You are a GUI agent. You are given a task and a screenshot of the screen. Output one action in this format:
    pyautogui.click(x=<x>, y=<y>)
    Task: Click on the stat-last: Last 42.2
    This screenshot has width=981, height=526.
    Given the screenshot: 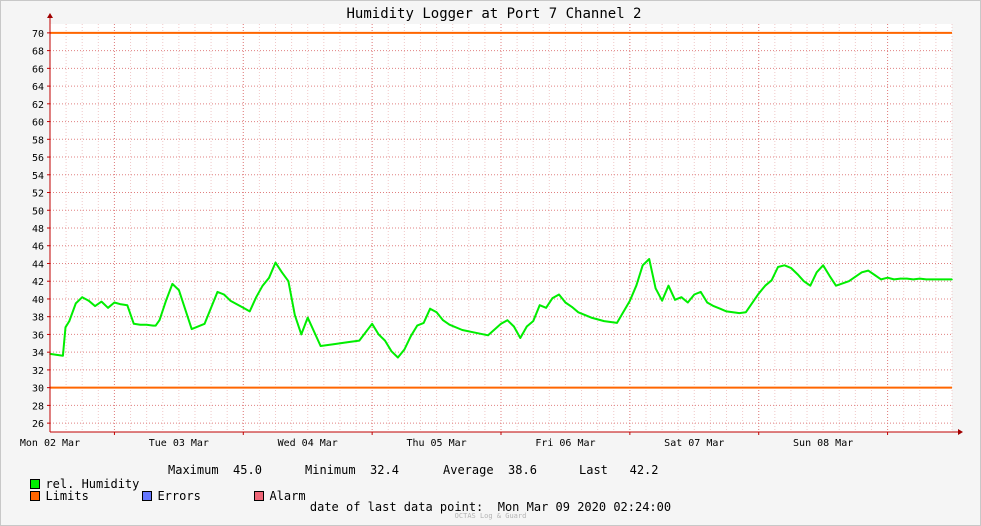 What is the action you would take?
    pyautogui.click(x=619, y=470)
    